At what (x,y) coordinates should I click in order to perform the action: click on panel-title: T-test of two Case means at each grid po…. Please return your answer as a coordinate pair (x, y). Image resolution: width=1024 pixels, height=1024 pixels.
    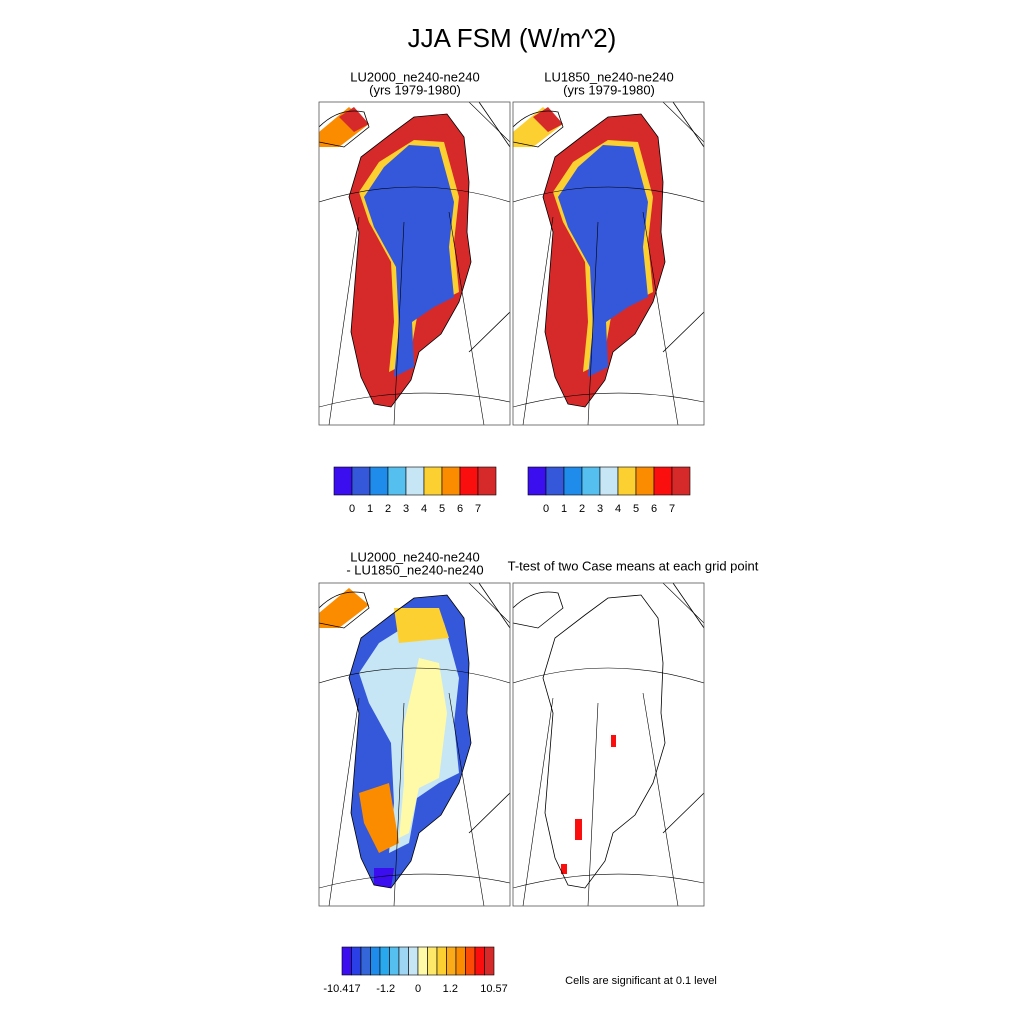
    Looking at the image, I should click on (633, 565).